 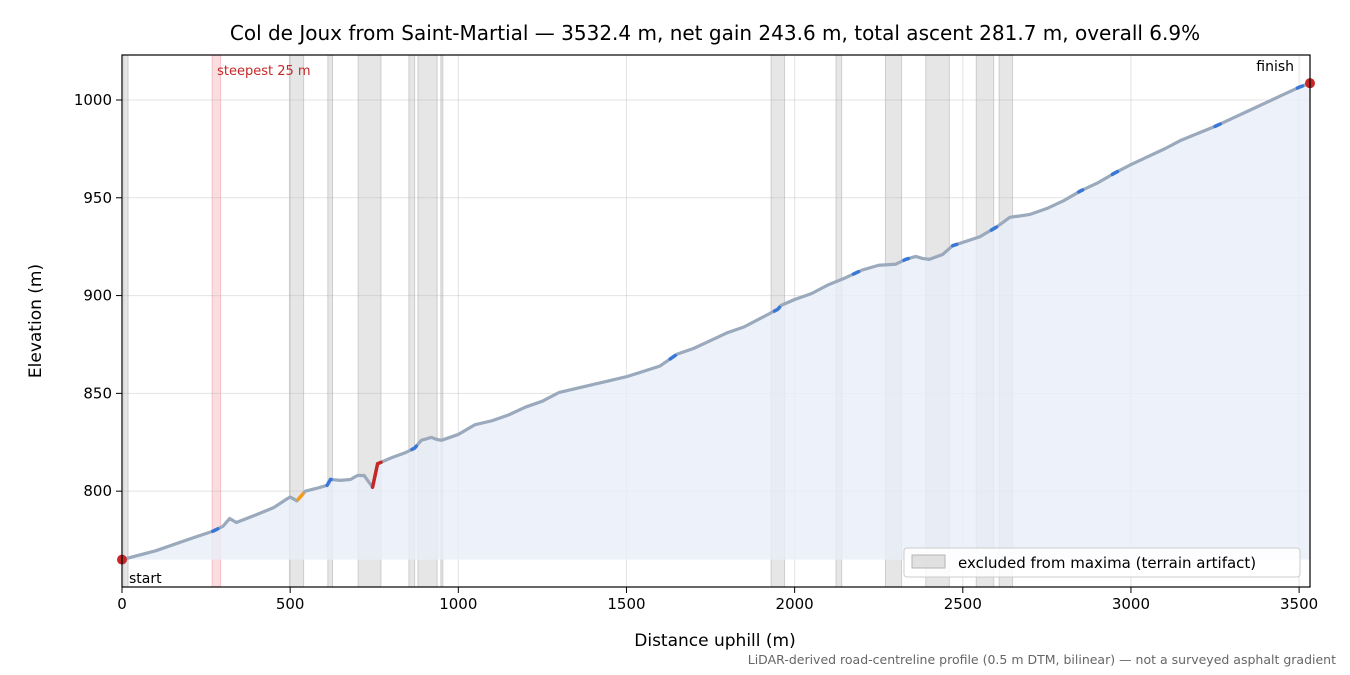 What do you see at coordinates (145, 579) in the screenshot?
I see `start-annotation: start` at bounding box center [145, 579].